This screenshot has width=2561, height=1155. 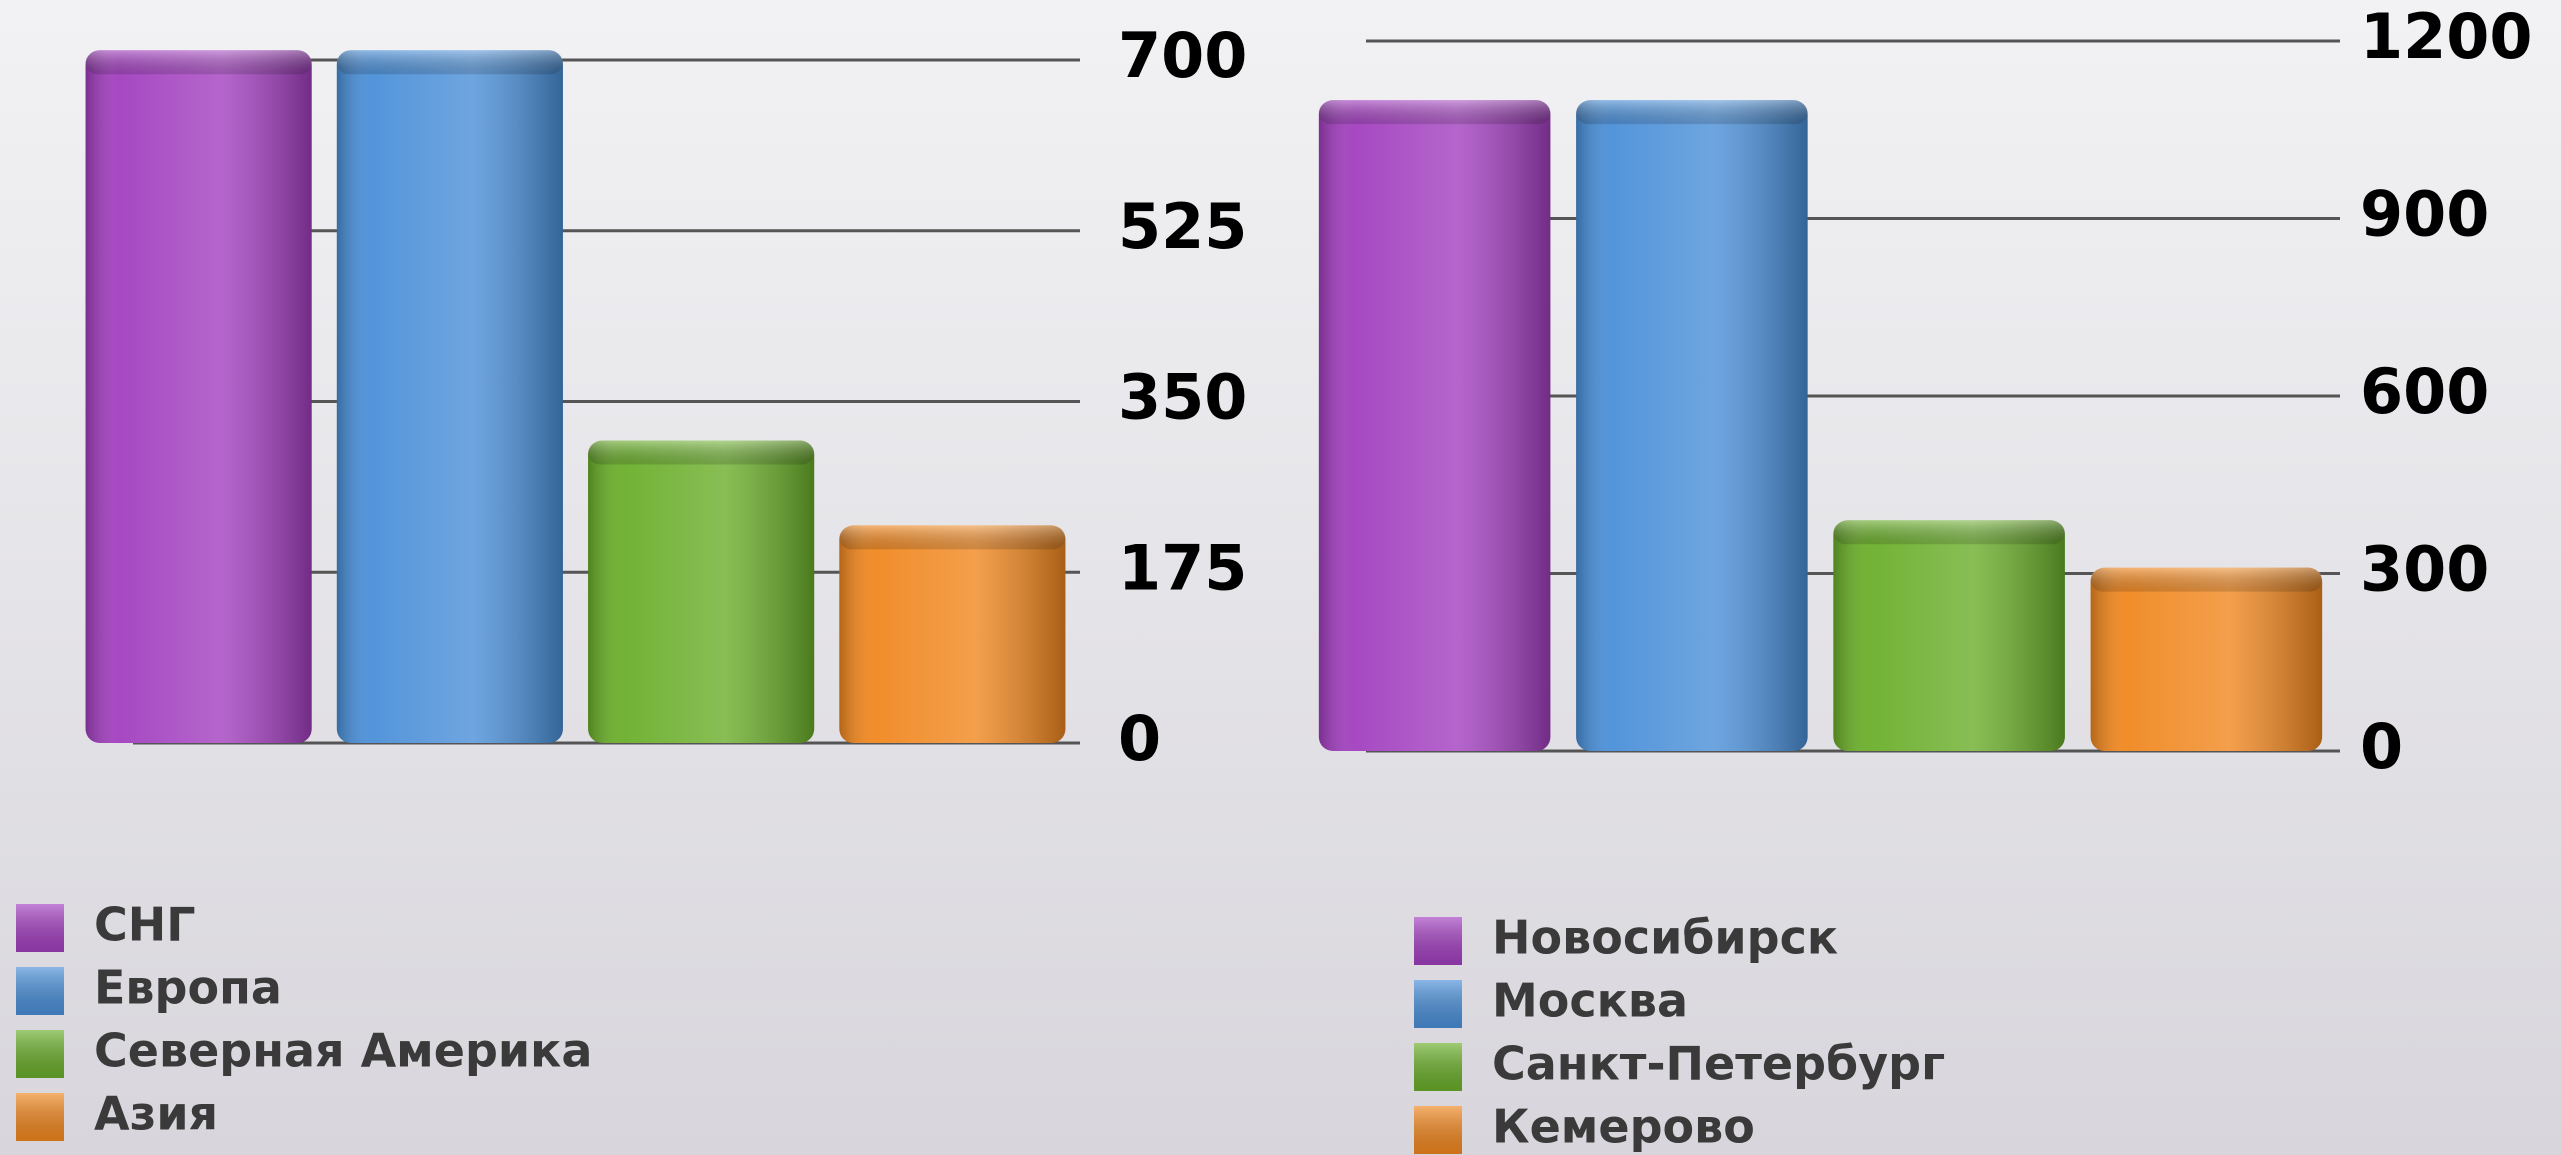 What do you see at coordinates (2446, 36) in the screenshot?
I see `y-tick-label: 1200` at bounding box center [2446, 36].